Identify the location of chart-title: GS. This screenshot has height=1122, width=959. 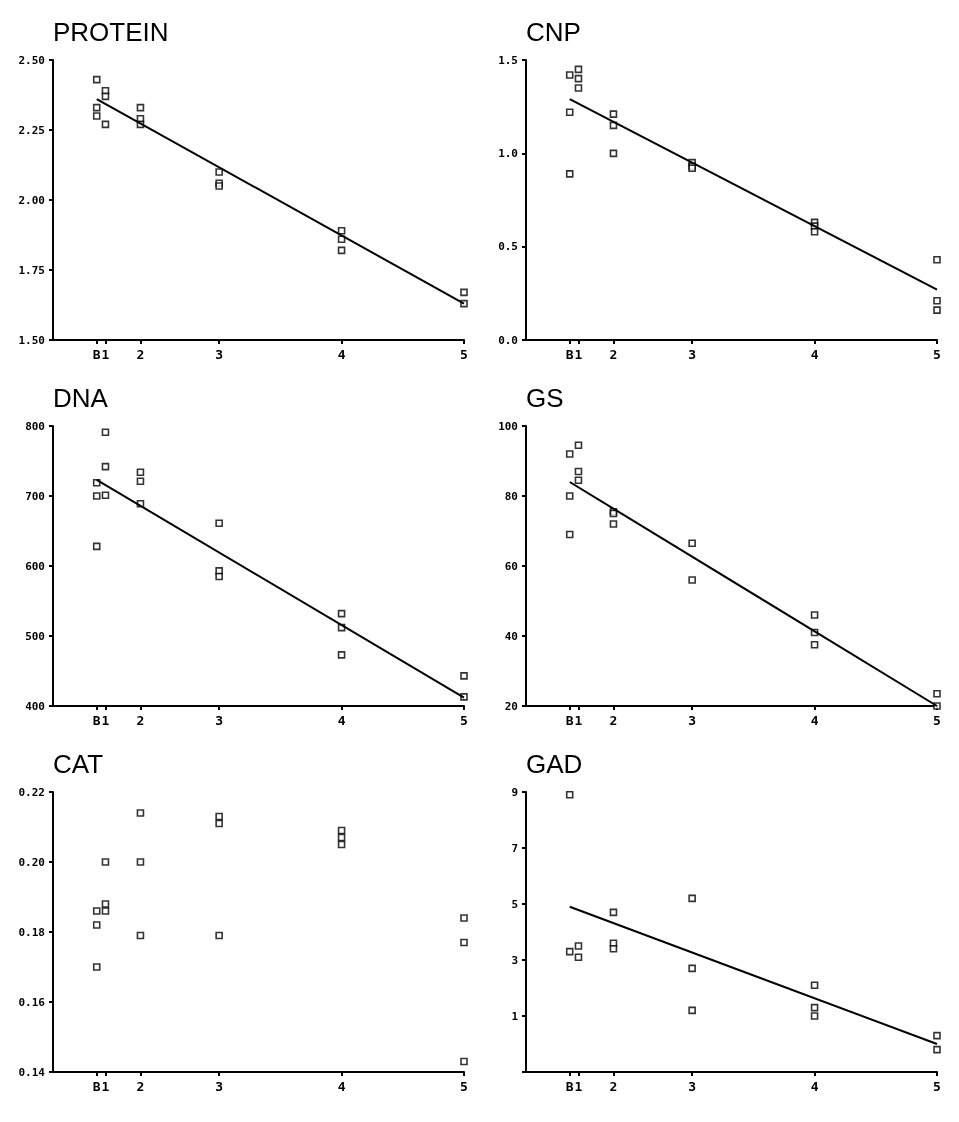
(545, 398).